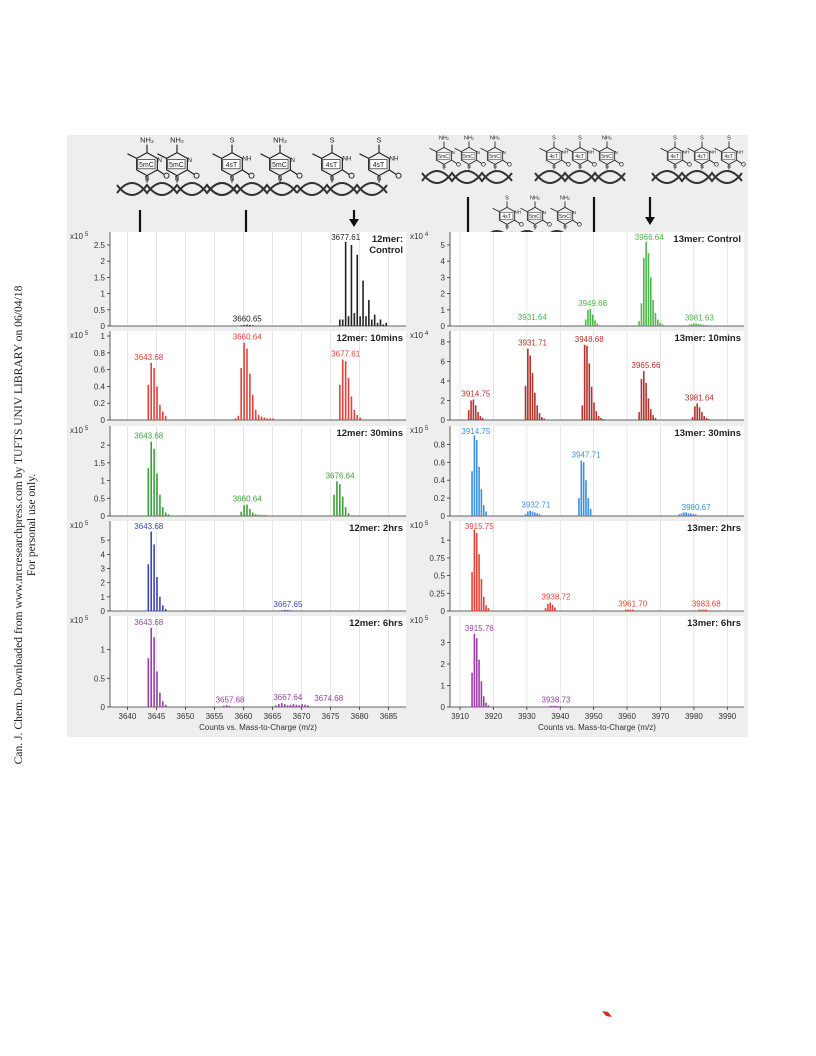  Describe the element at coordinates (597, 471) in the screenshot. I see `plot-area` at that location.